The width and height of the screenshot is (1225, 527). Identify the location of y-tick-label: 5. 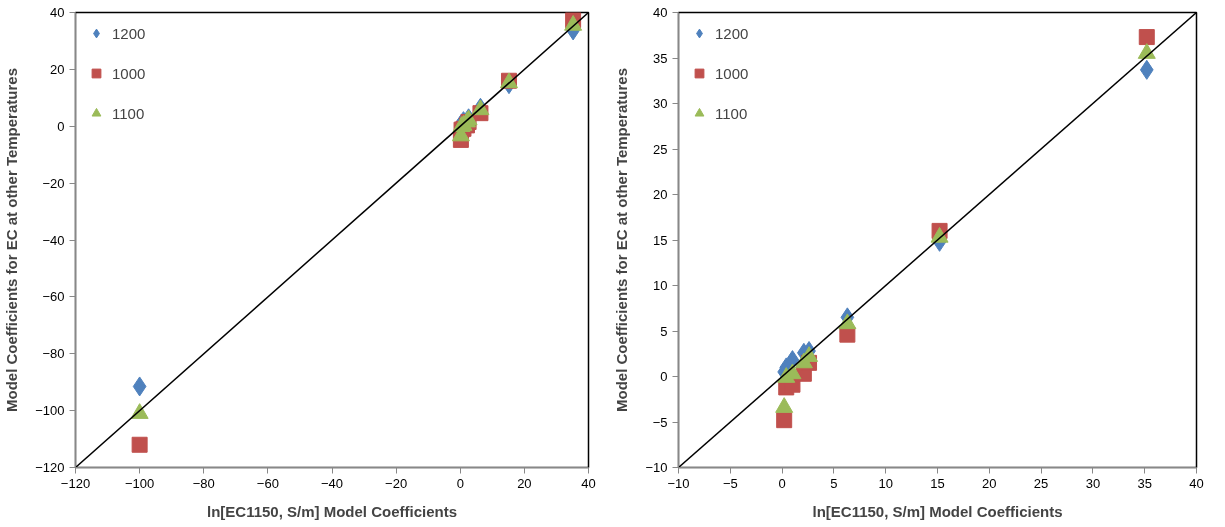
(664, 331).